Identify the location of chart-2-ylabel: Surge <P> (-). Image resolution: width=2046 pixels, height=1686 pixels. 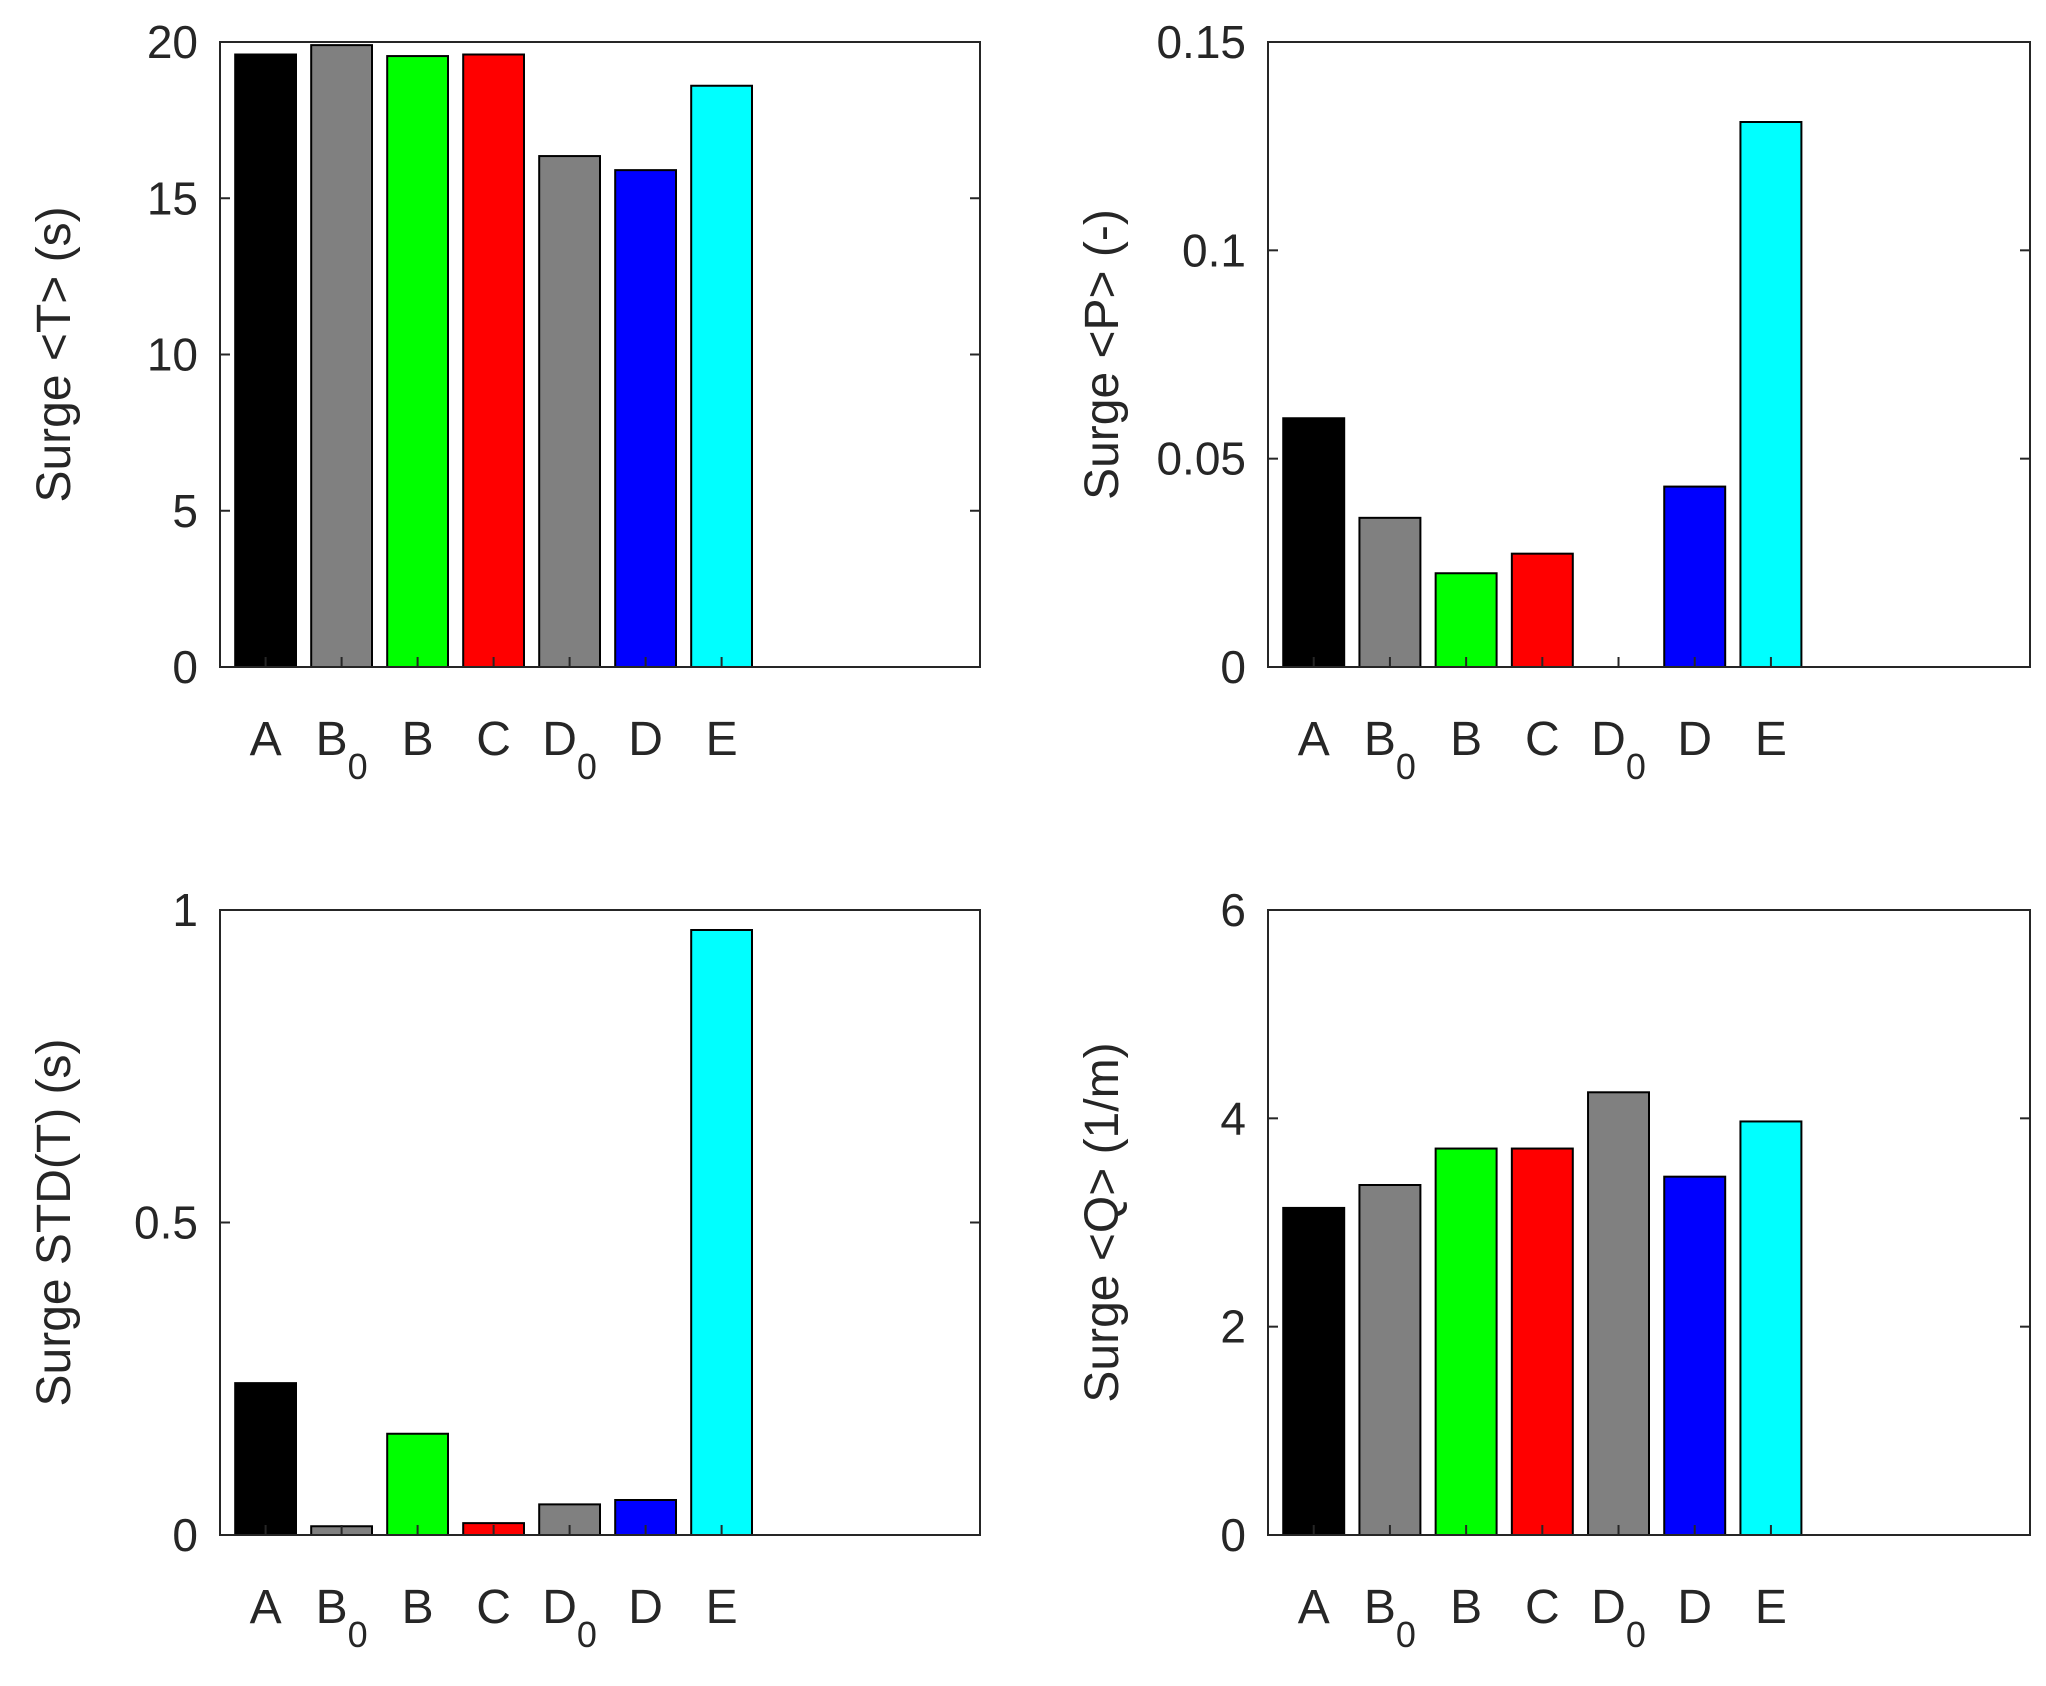
(1102, 354).